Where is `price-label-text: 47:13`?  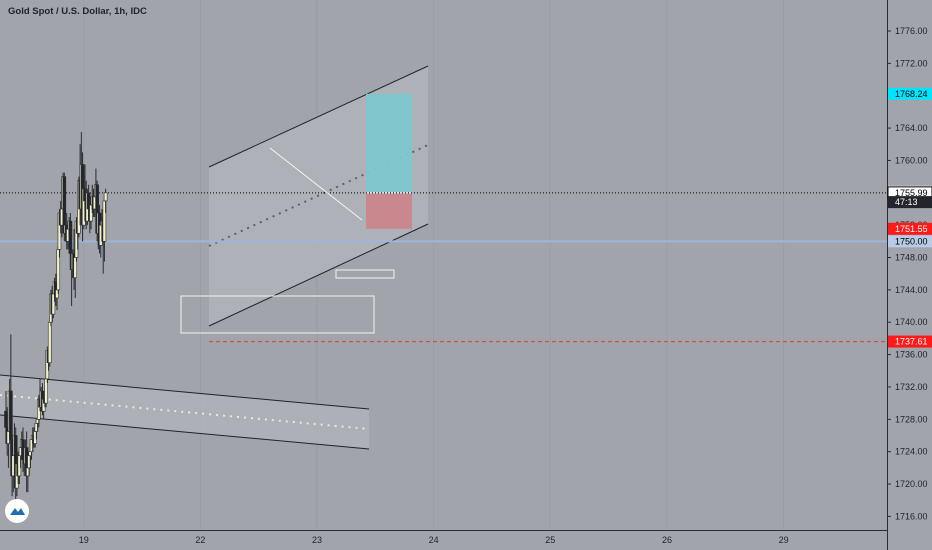
price-label-text: 47:13 is located at coordinates (906, 202).